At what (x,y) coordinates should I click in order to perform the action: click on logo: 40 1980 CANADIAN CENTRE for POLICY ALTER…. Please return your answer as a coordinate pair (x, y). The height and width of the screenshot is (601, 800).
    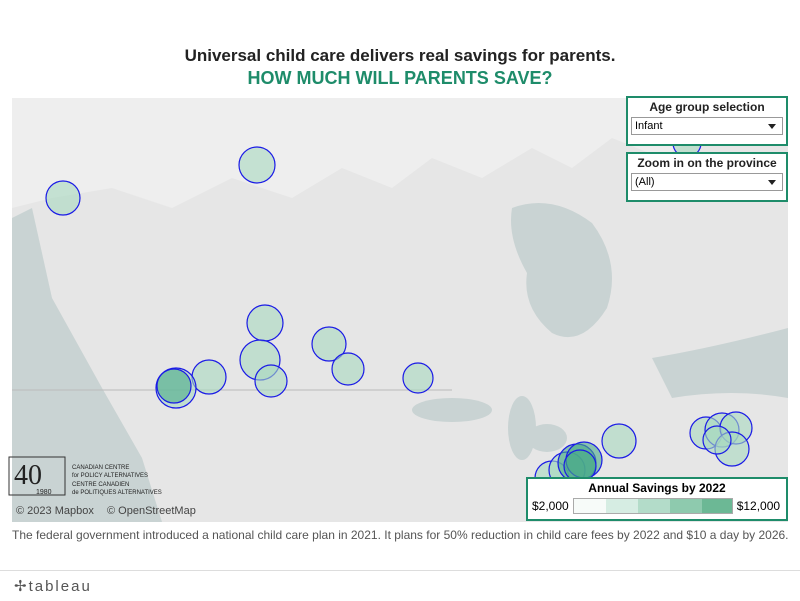
    Looking at the image, I should click on (88, 478).